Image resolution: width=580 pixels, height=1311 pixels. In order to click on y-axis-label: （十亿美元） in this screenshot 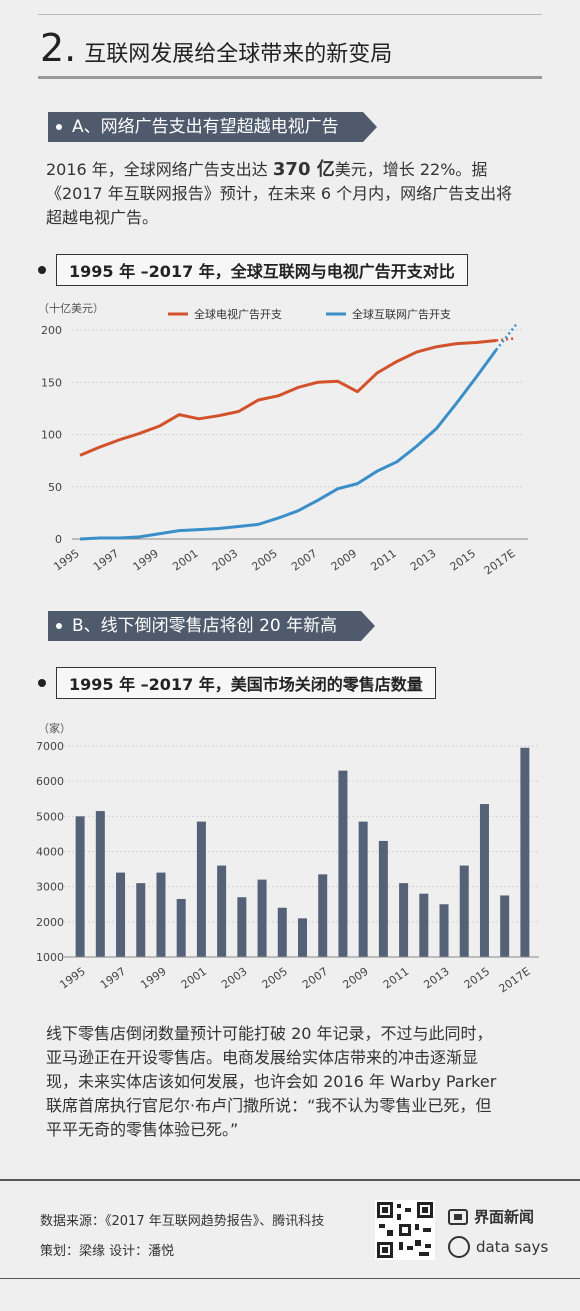, I will do `click(71, 308)`.